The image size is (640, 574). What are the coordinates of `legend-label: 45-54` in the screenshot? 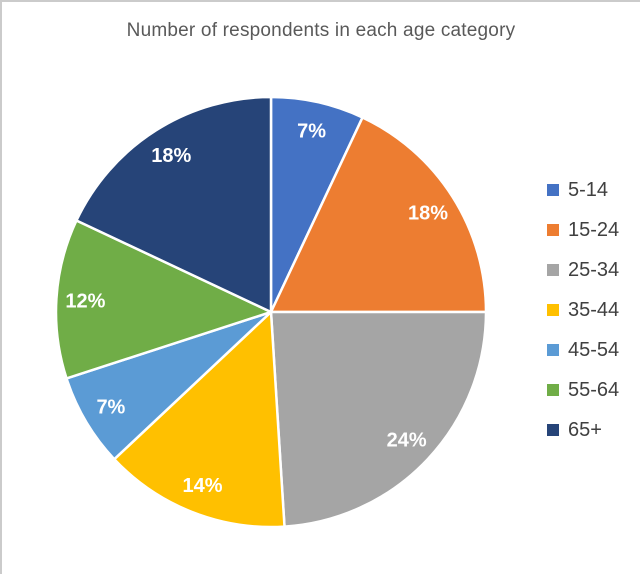 It's located at (594, 350).